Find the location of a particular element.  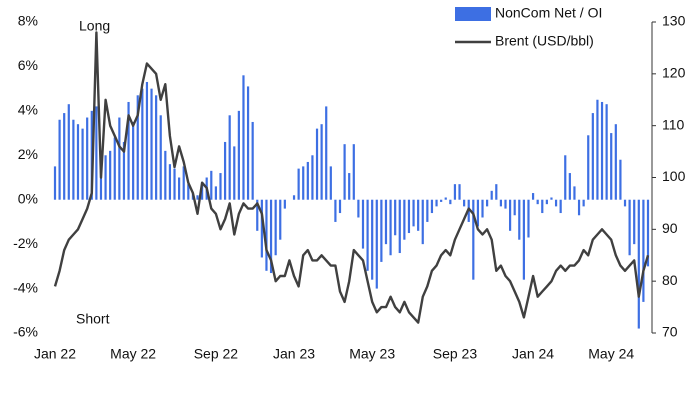

y-tick-label: 2% is located at coordinates (28, 154).